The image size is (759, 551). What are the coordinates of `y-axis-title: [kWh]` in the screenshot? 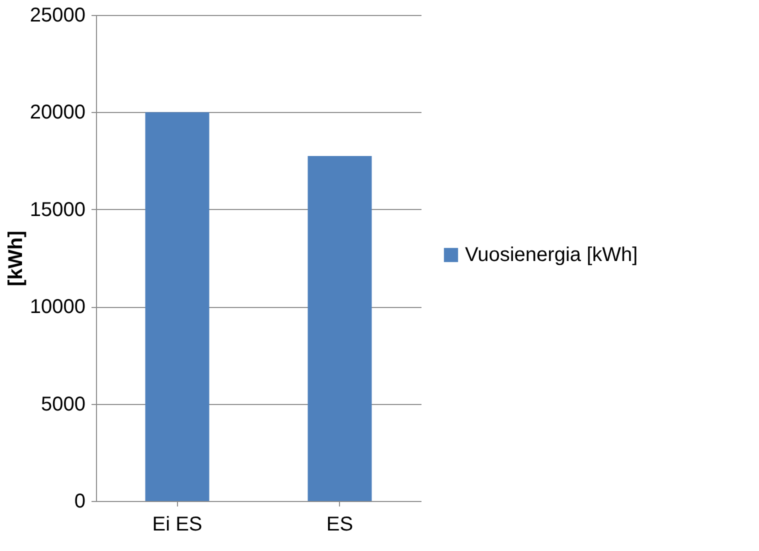 It's located at (15, 258).